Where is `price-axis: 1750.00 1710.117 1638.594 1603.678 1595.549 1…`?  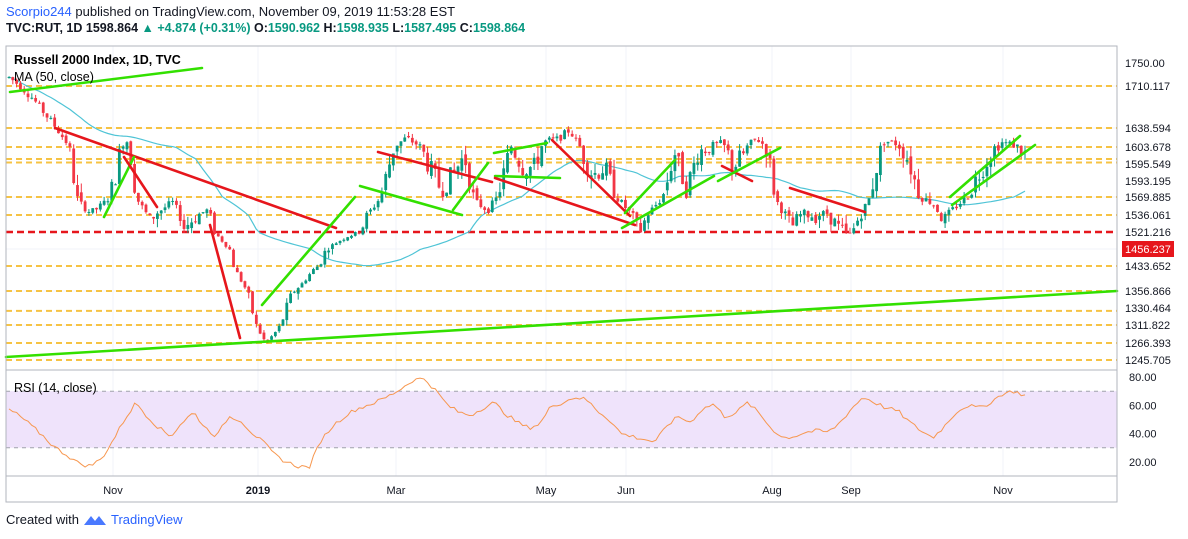
price-axis: 1750.00 1710.117 1638.594 1603.678 1595.549 1… is located at coordinates (1148, 212).